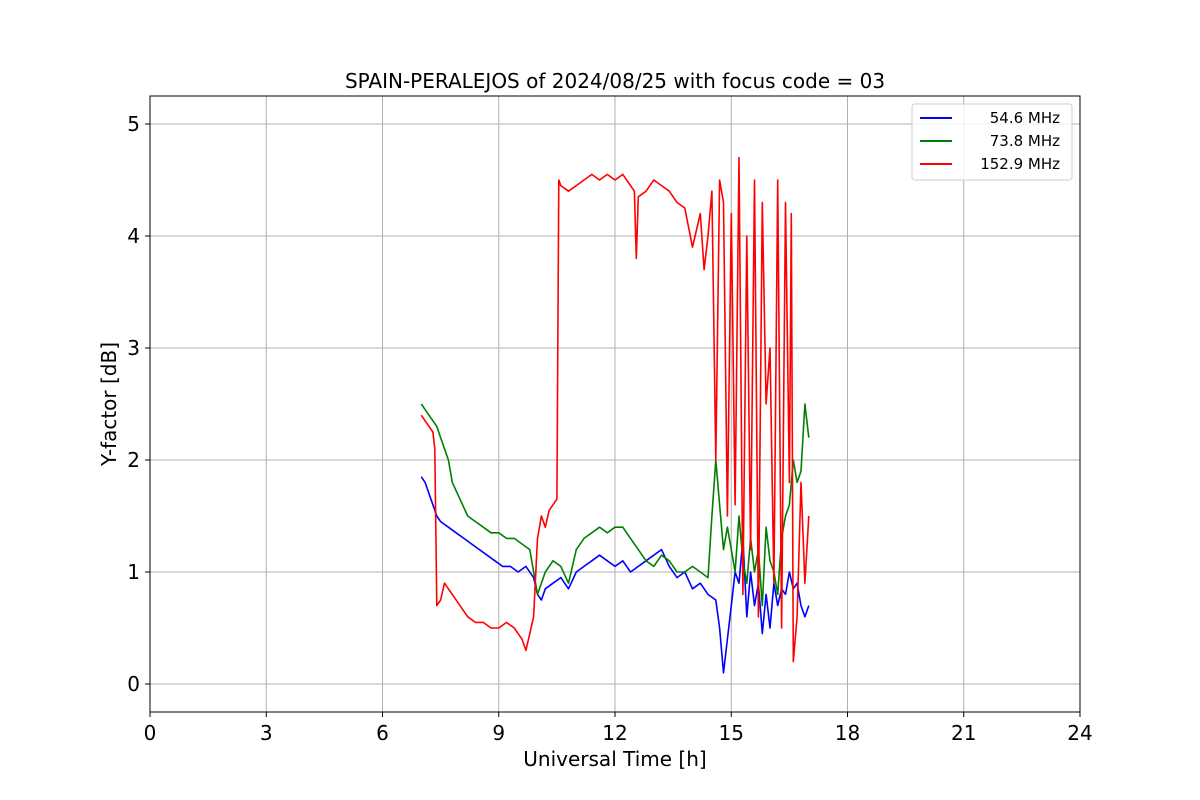 This screenshot has height=800, width=1200. I want to click on x-tick-label: 9, so click(498, 733).